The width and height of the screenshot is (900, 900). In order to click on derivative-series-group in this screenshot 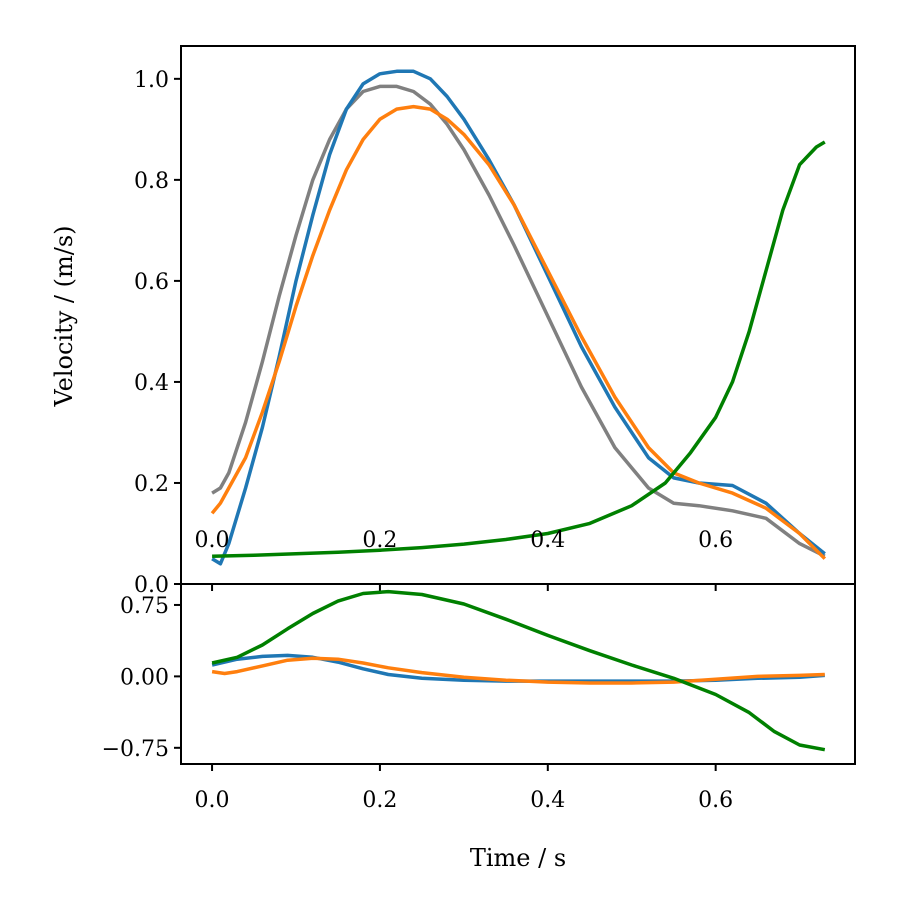, I will do `click(518, 670)`.